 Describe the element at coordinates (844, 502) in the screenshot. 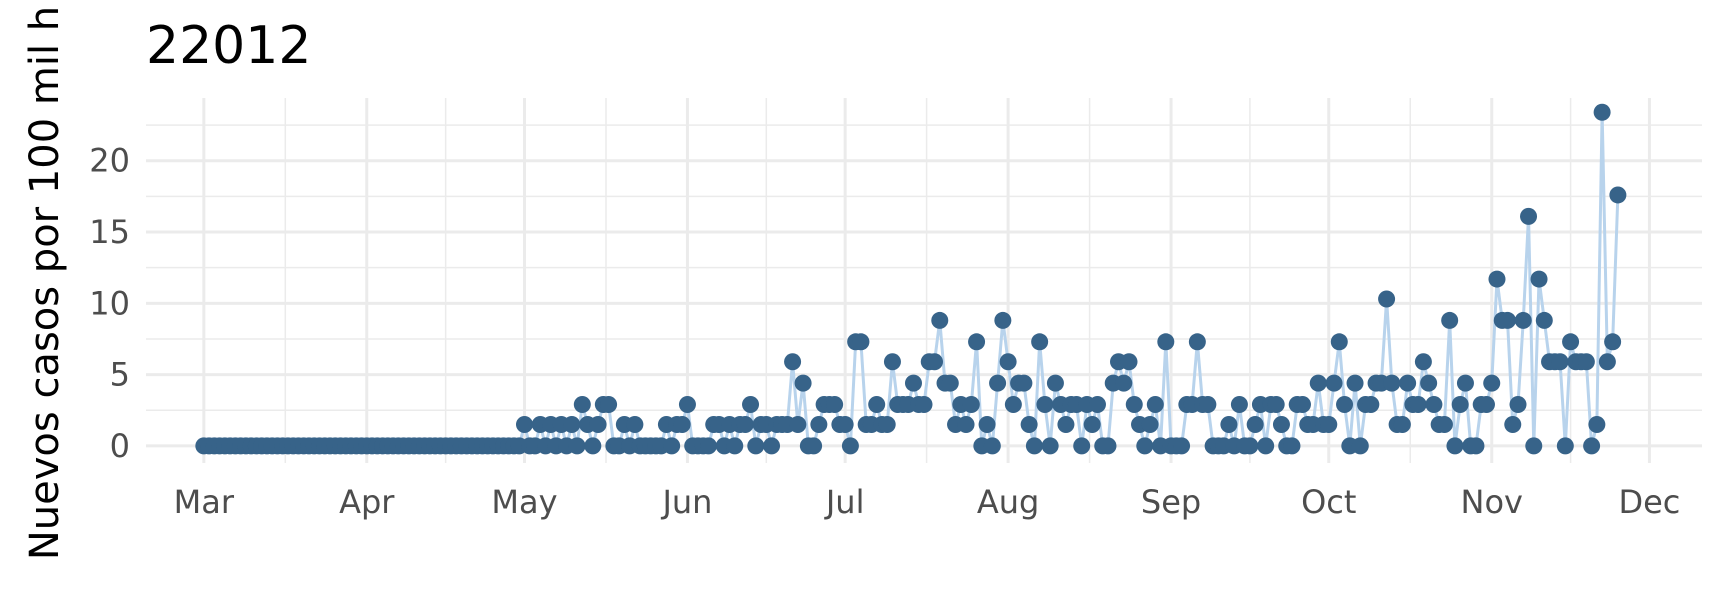

I see `x-tick-label: Jul` at that location.